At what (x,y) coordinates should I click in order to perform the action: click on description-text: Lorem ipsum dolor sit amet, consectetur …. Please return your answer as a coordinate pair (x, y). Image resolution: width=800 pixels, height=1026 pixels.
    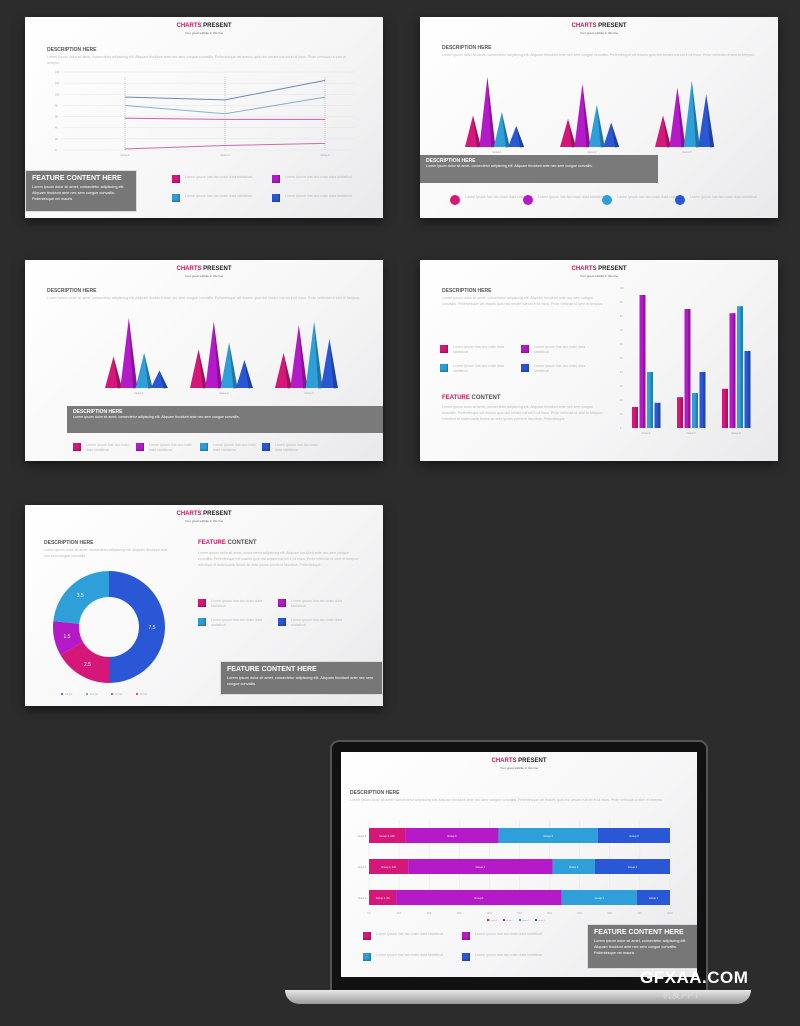
    Looking at the image, I should click on (507, 800).